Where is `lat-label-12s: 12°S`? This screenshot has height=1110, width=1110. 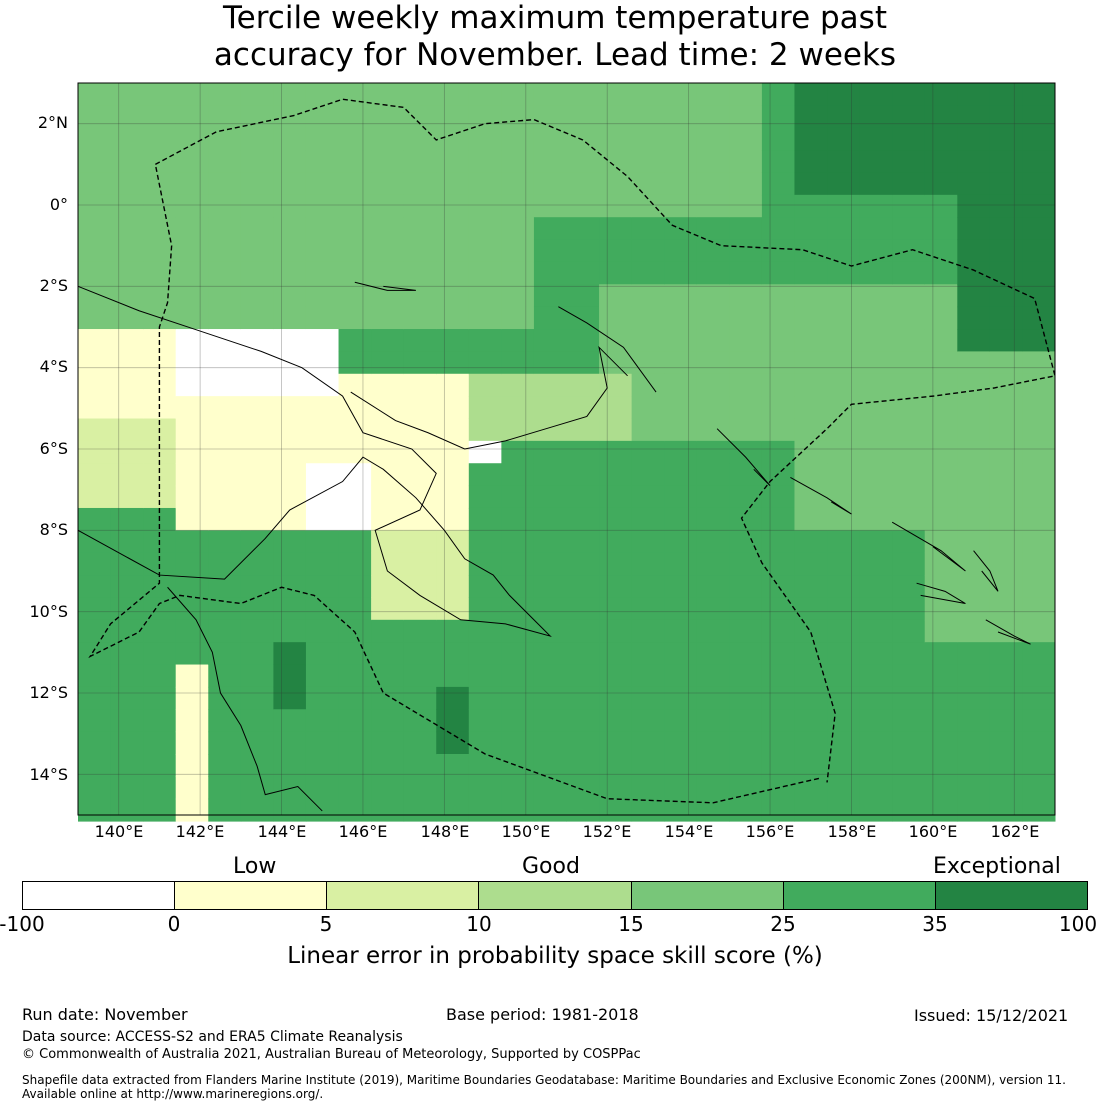 lat-label-12s: 12°S is located at coordinates (48, 692).